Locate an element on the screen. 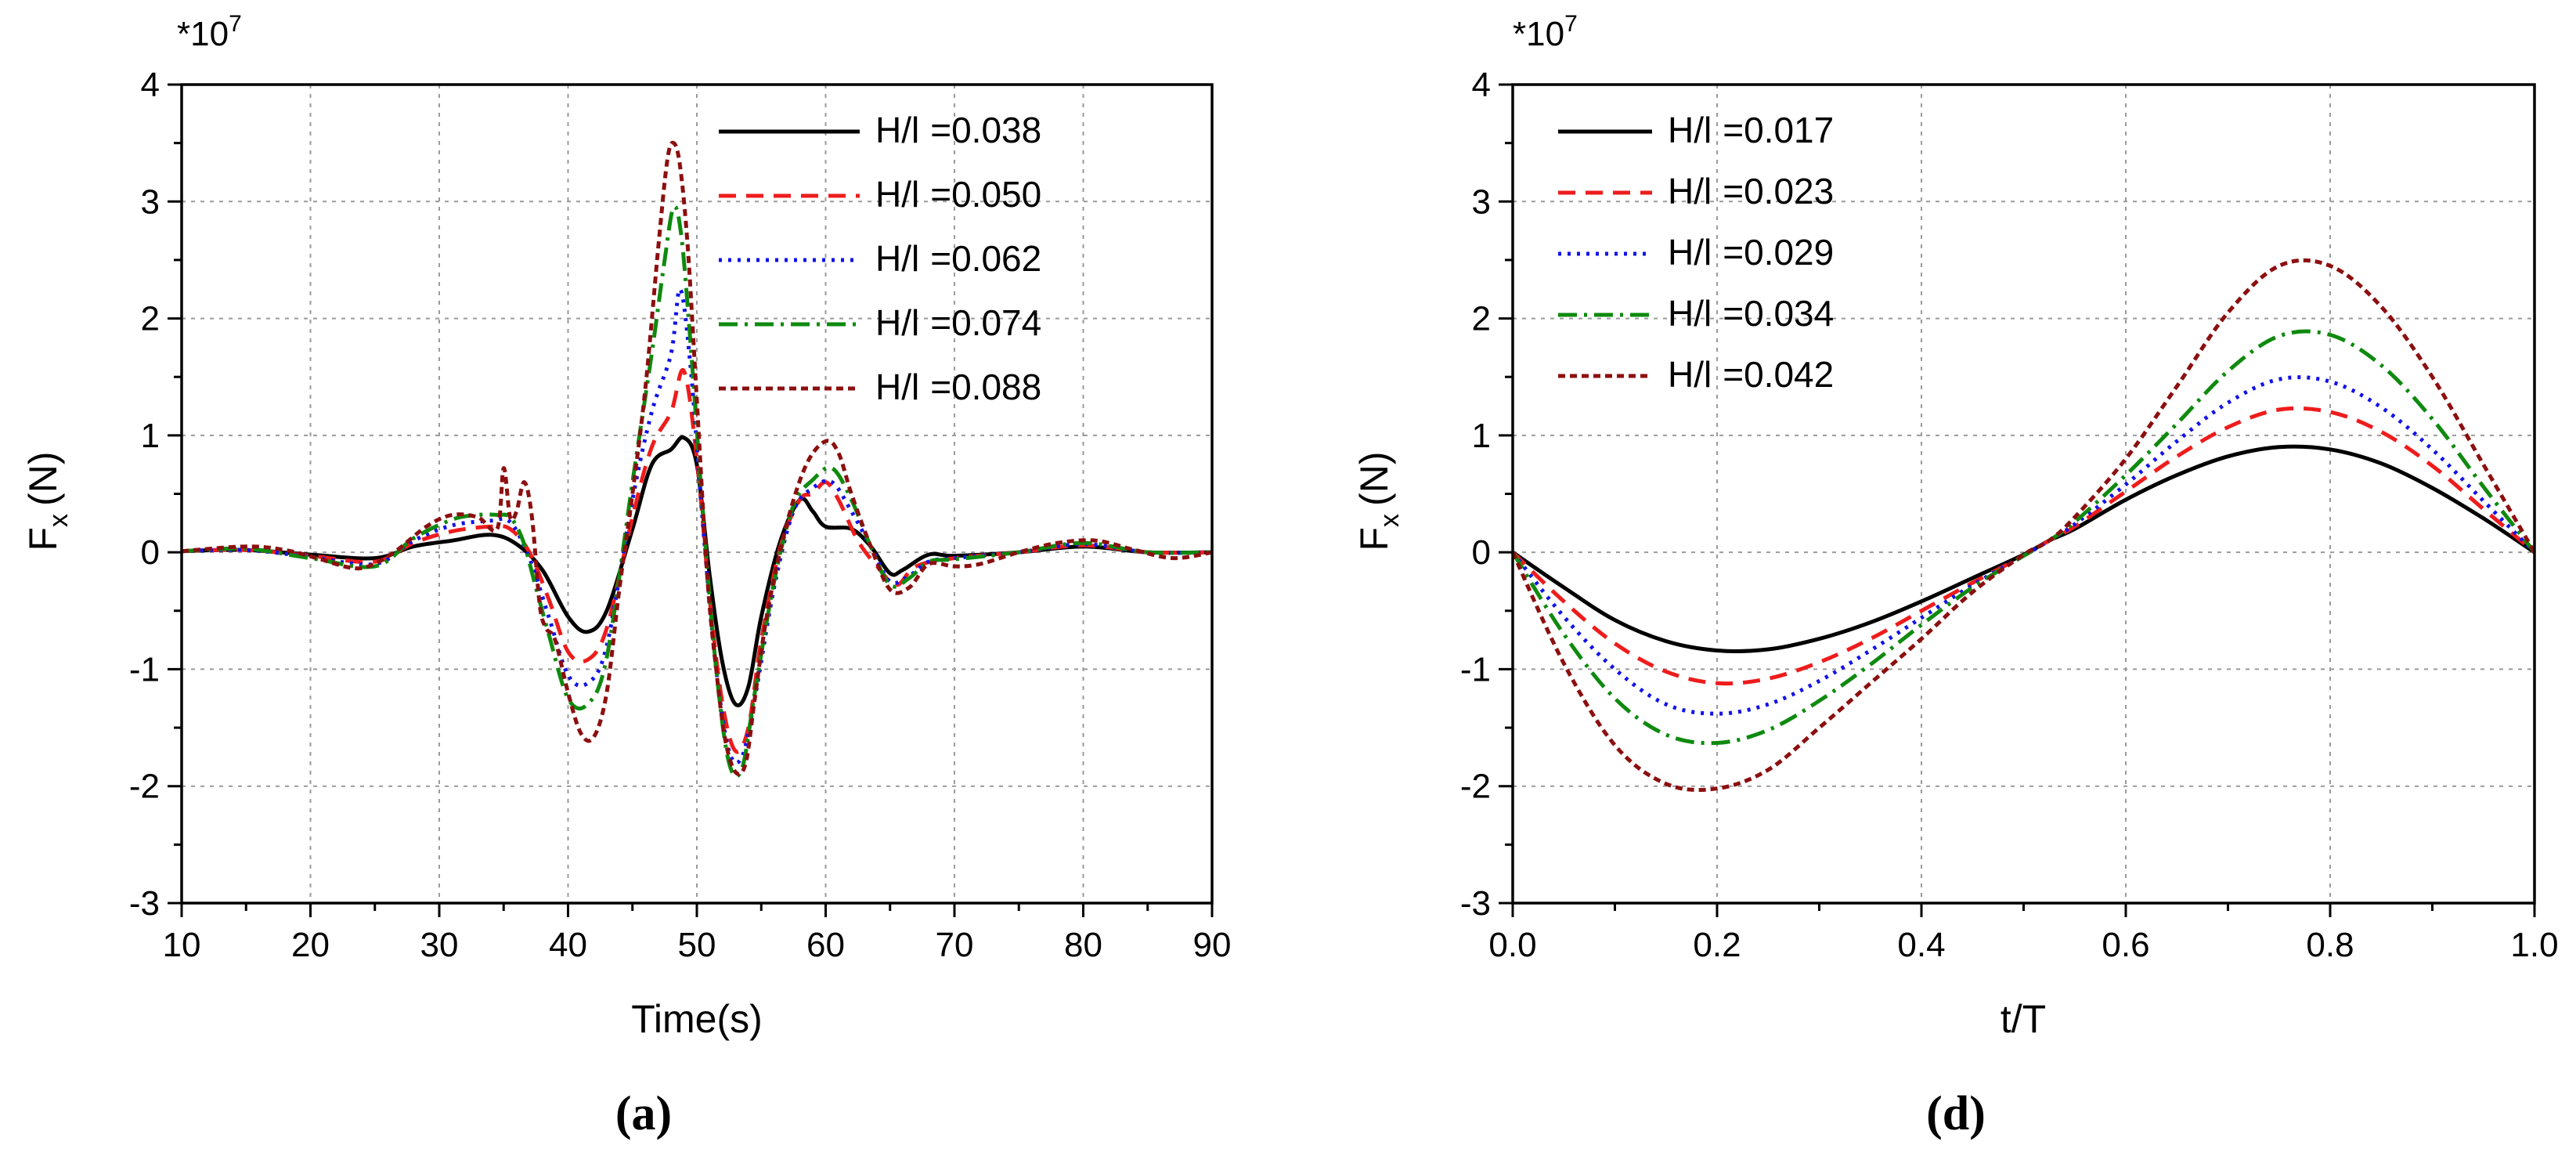 The height and width of the screenshot is (1160, 2576). x-axis-title-a: Time(s) is located at coordinates (697, 1019).